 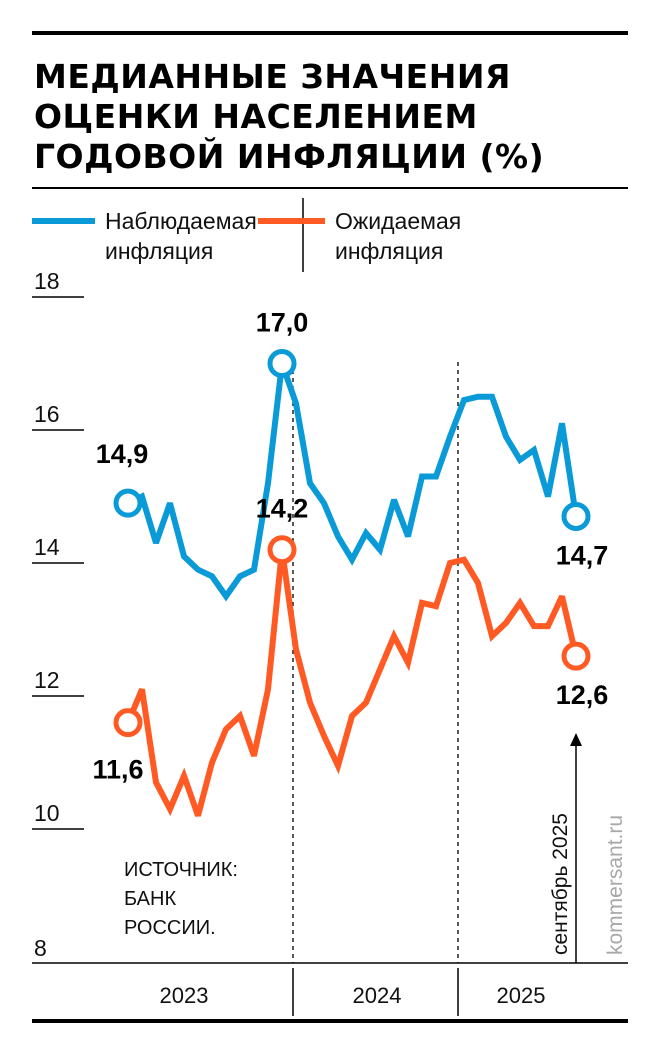 What do you see at coordinates (181, 221) in the screenshot?
I see `legend-label-observed-1: Наблюдаемая` at bounding box center [181, 221].